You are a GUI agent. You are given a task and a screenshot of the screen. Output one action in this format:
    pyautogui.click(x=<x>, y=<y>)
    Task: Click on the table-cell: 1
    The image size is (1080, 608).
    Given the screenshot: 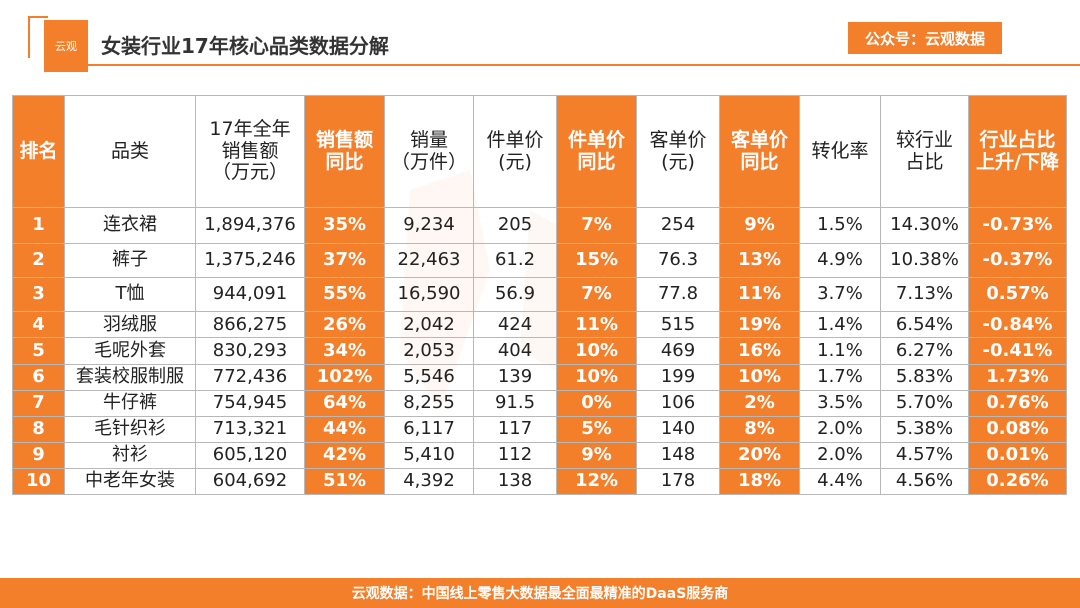 What is the action you would take?
    pyautogui.click(x=38, y=225)
    